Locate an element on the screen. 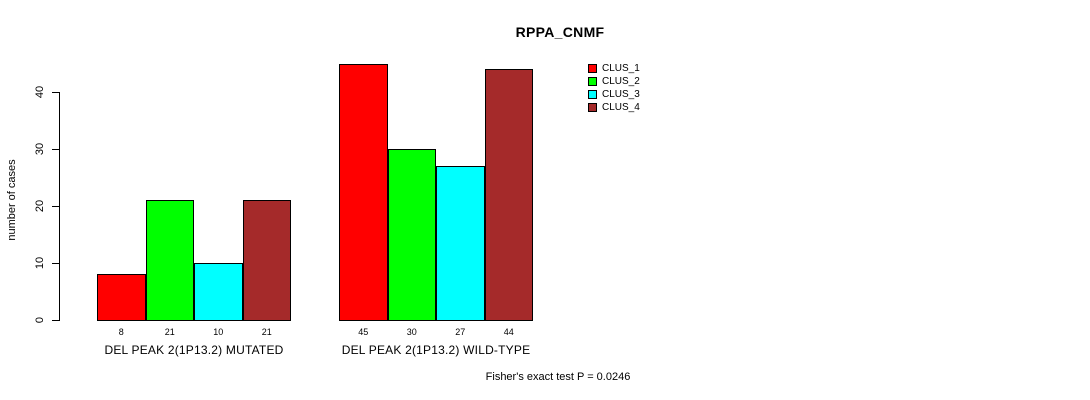 The image size is (1090, 400). legend-label: CLUS_2 is located at coordinates (621, 81).